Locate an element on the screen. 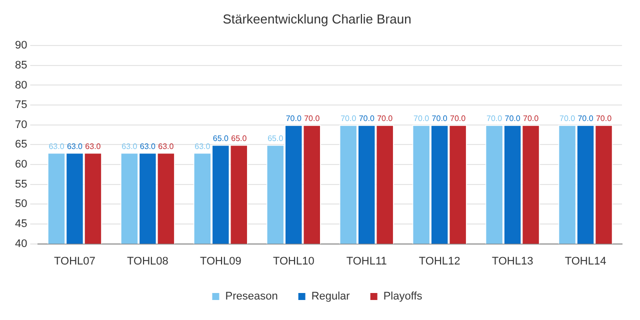 The height and width of the screenshot is (320, 640). x-tick-label: TOHL10 is located at coordinates (293, 261).